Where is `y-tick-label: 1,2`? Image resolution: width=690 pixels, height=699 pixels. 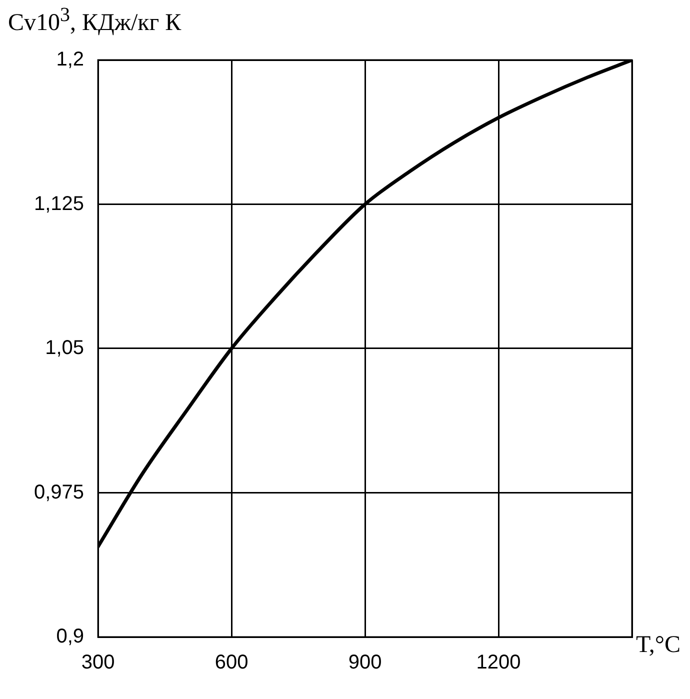 y-tick-label: 1,2 is located at coordinates (70, 59).